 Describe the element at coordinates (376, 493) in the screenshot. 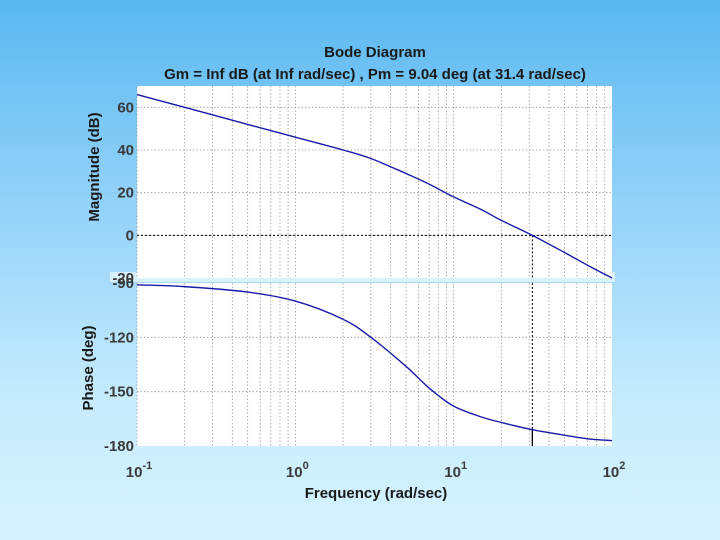

I see `frequency-axis-label: Frequency (rad/sec)` at that location.